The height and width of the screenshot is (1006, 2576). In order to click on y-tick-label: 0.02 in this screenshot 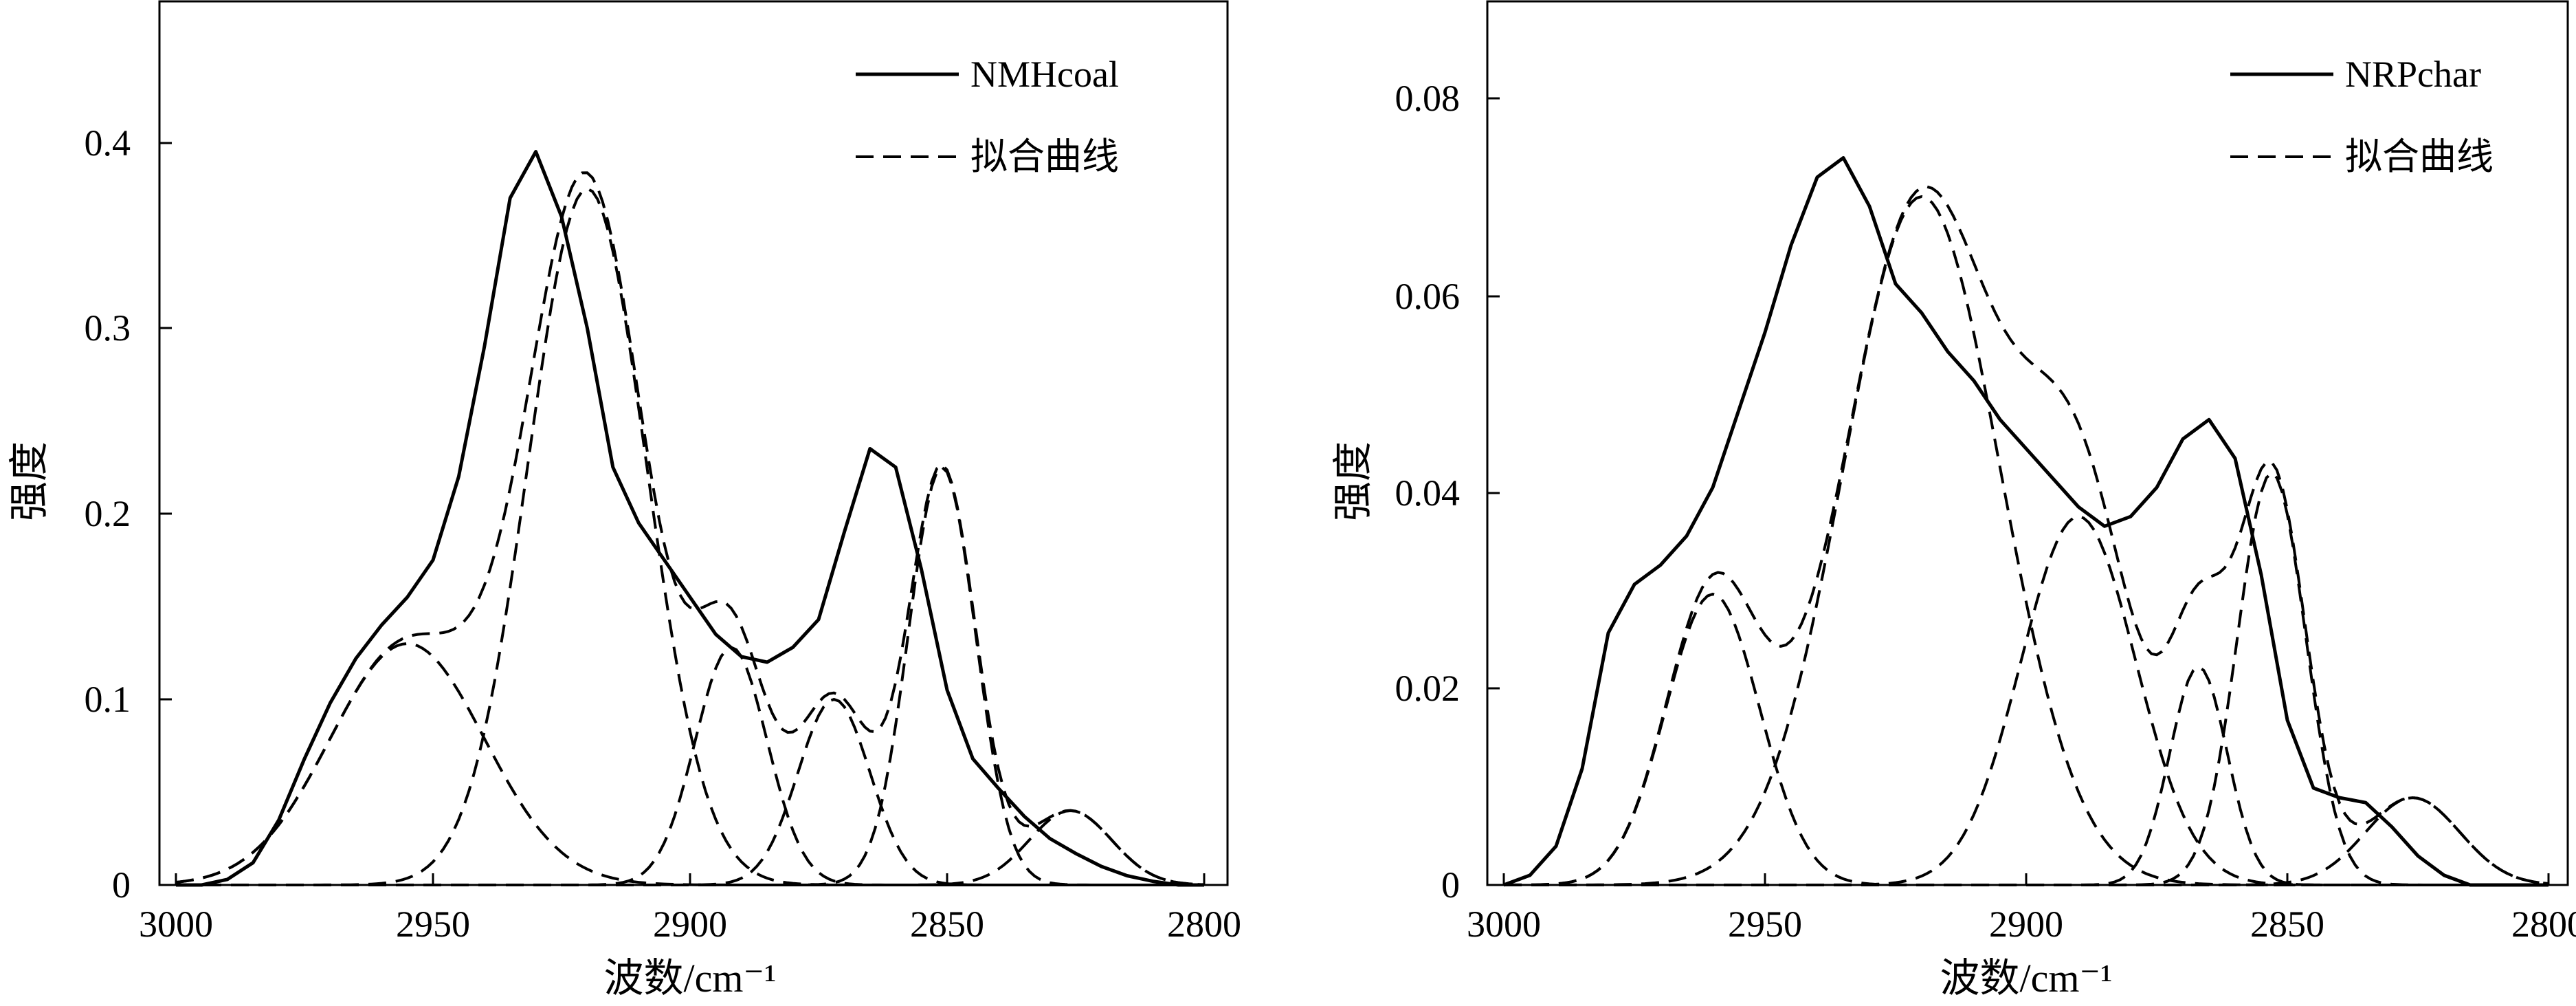, I will do `click(1428, 688)`.